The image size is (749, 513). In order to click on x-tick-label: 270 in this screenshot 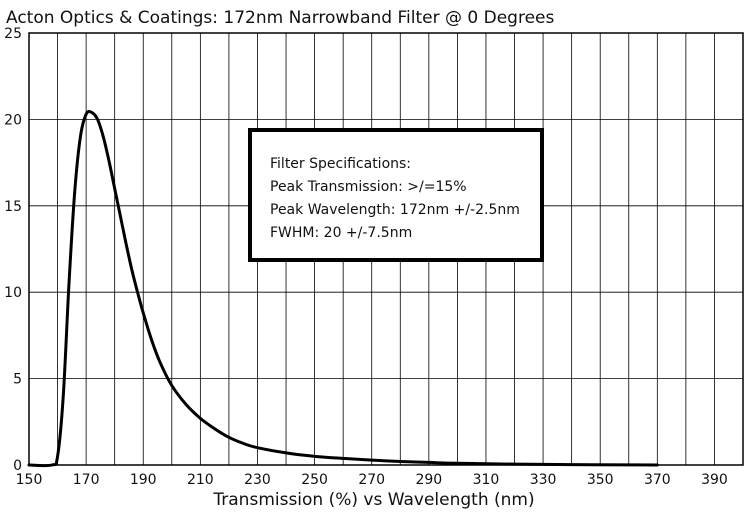, I will do `click(371, 480)`.